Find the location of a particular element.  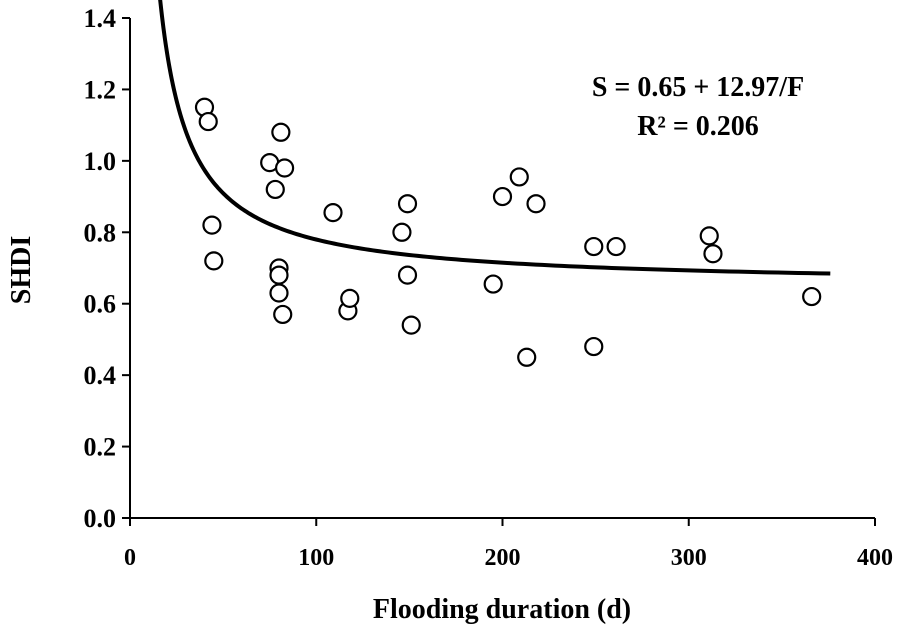

y-tick-label: 1.2 is located at coordinates (100, 89).